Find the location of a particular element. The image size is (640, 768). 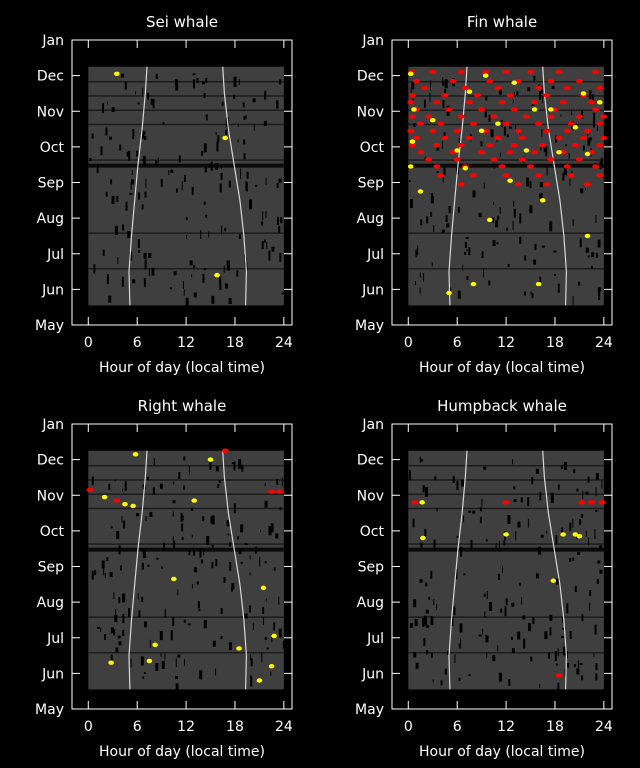

y-tick-label: Oct is located at coordinates (372, 532).